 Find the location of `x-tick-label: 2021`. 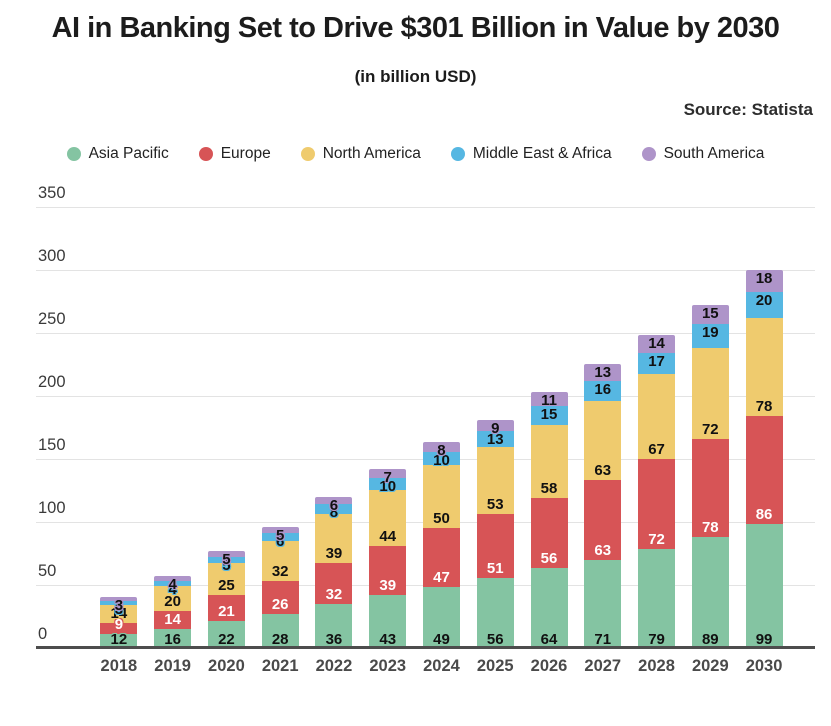

x-tick-label: 2021 is located at coordinates (280, 666).